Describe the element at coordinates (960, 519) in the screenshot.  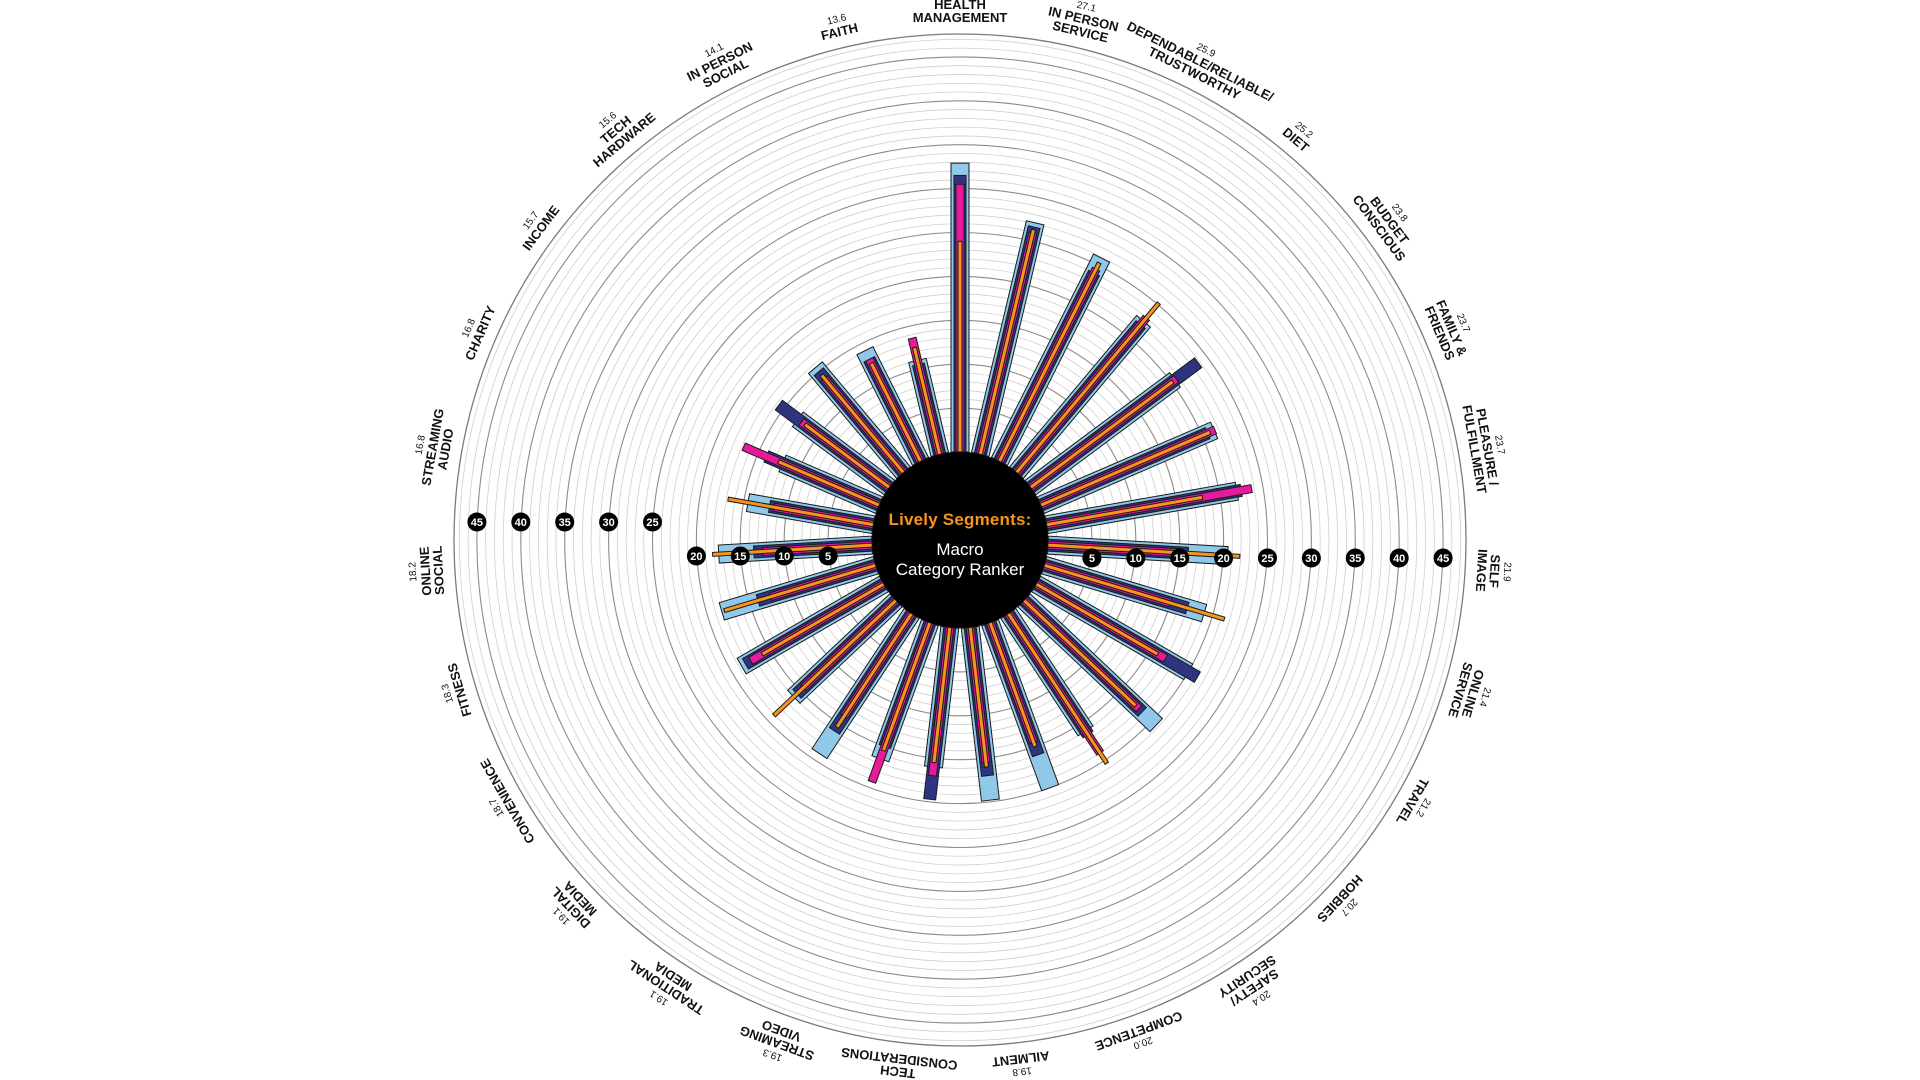
I see `chart-title: Lively Segments:` at that location.